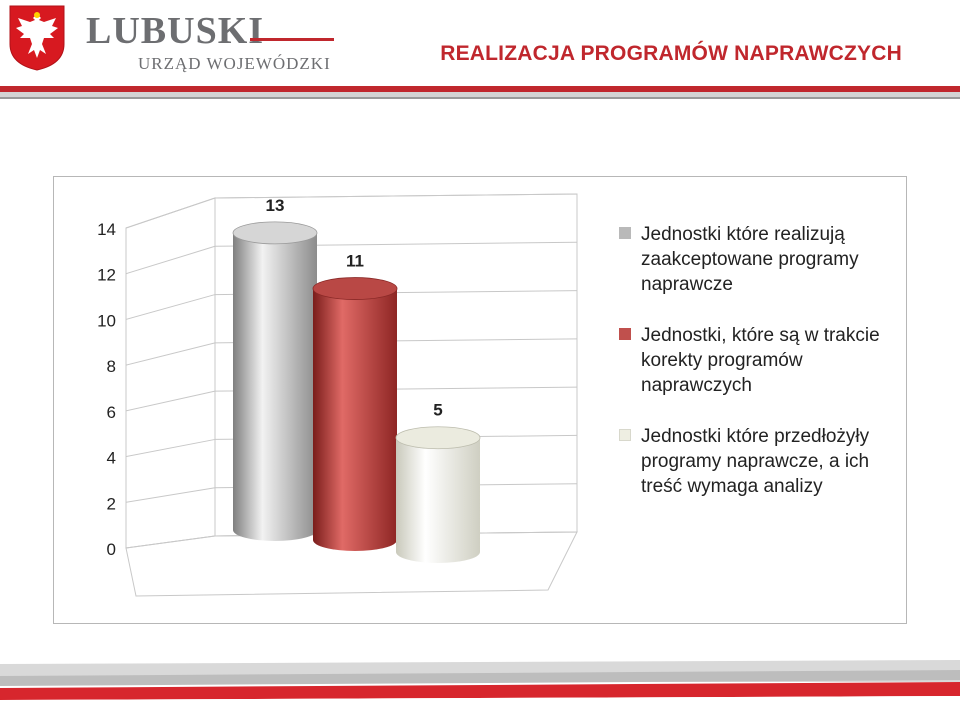 The height and width of the screenshot is (712, 960). I want to click on y-tick-label: 6, so click(111, 412).